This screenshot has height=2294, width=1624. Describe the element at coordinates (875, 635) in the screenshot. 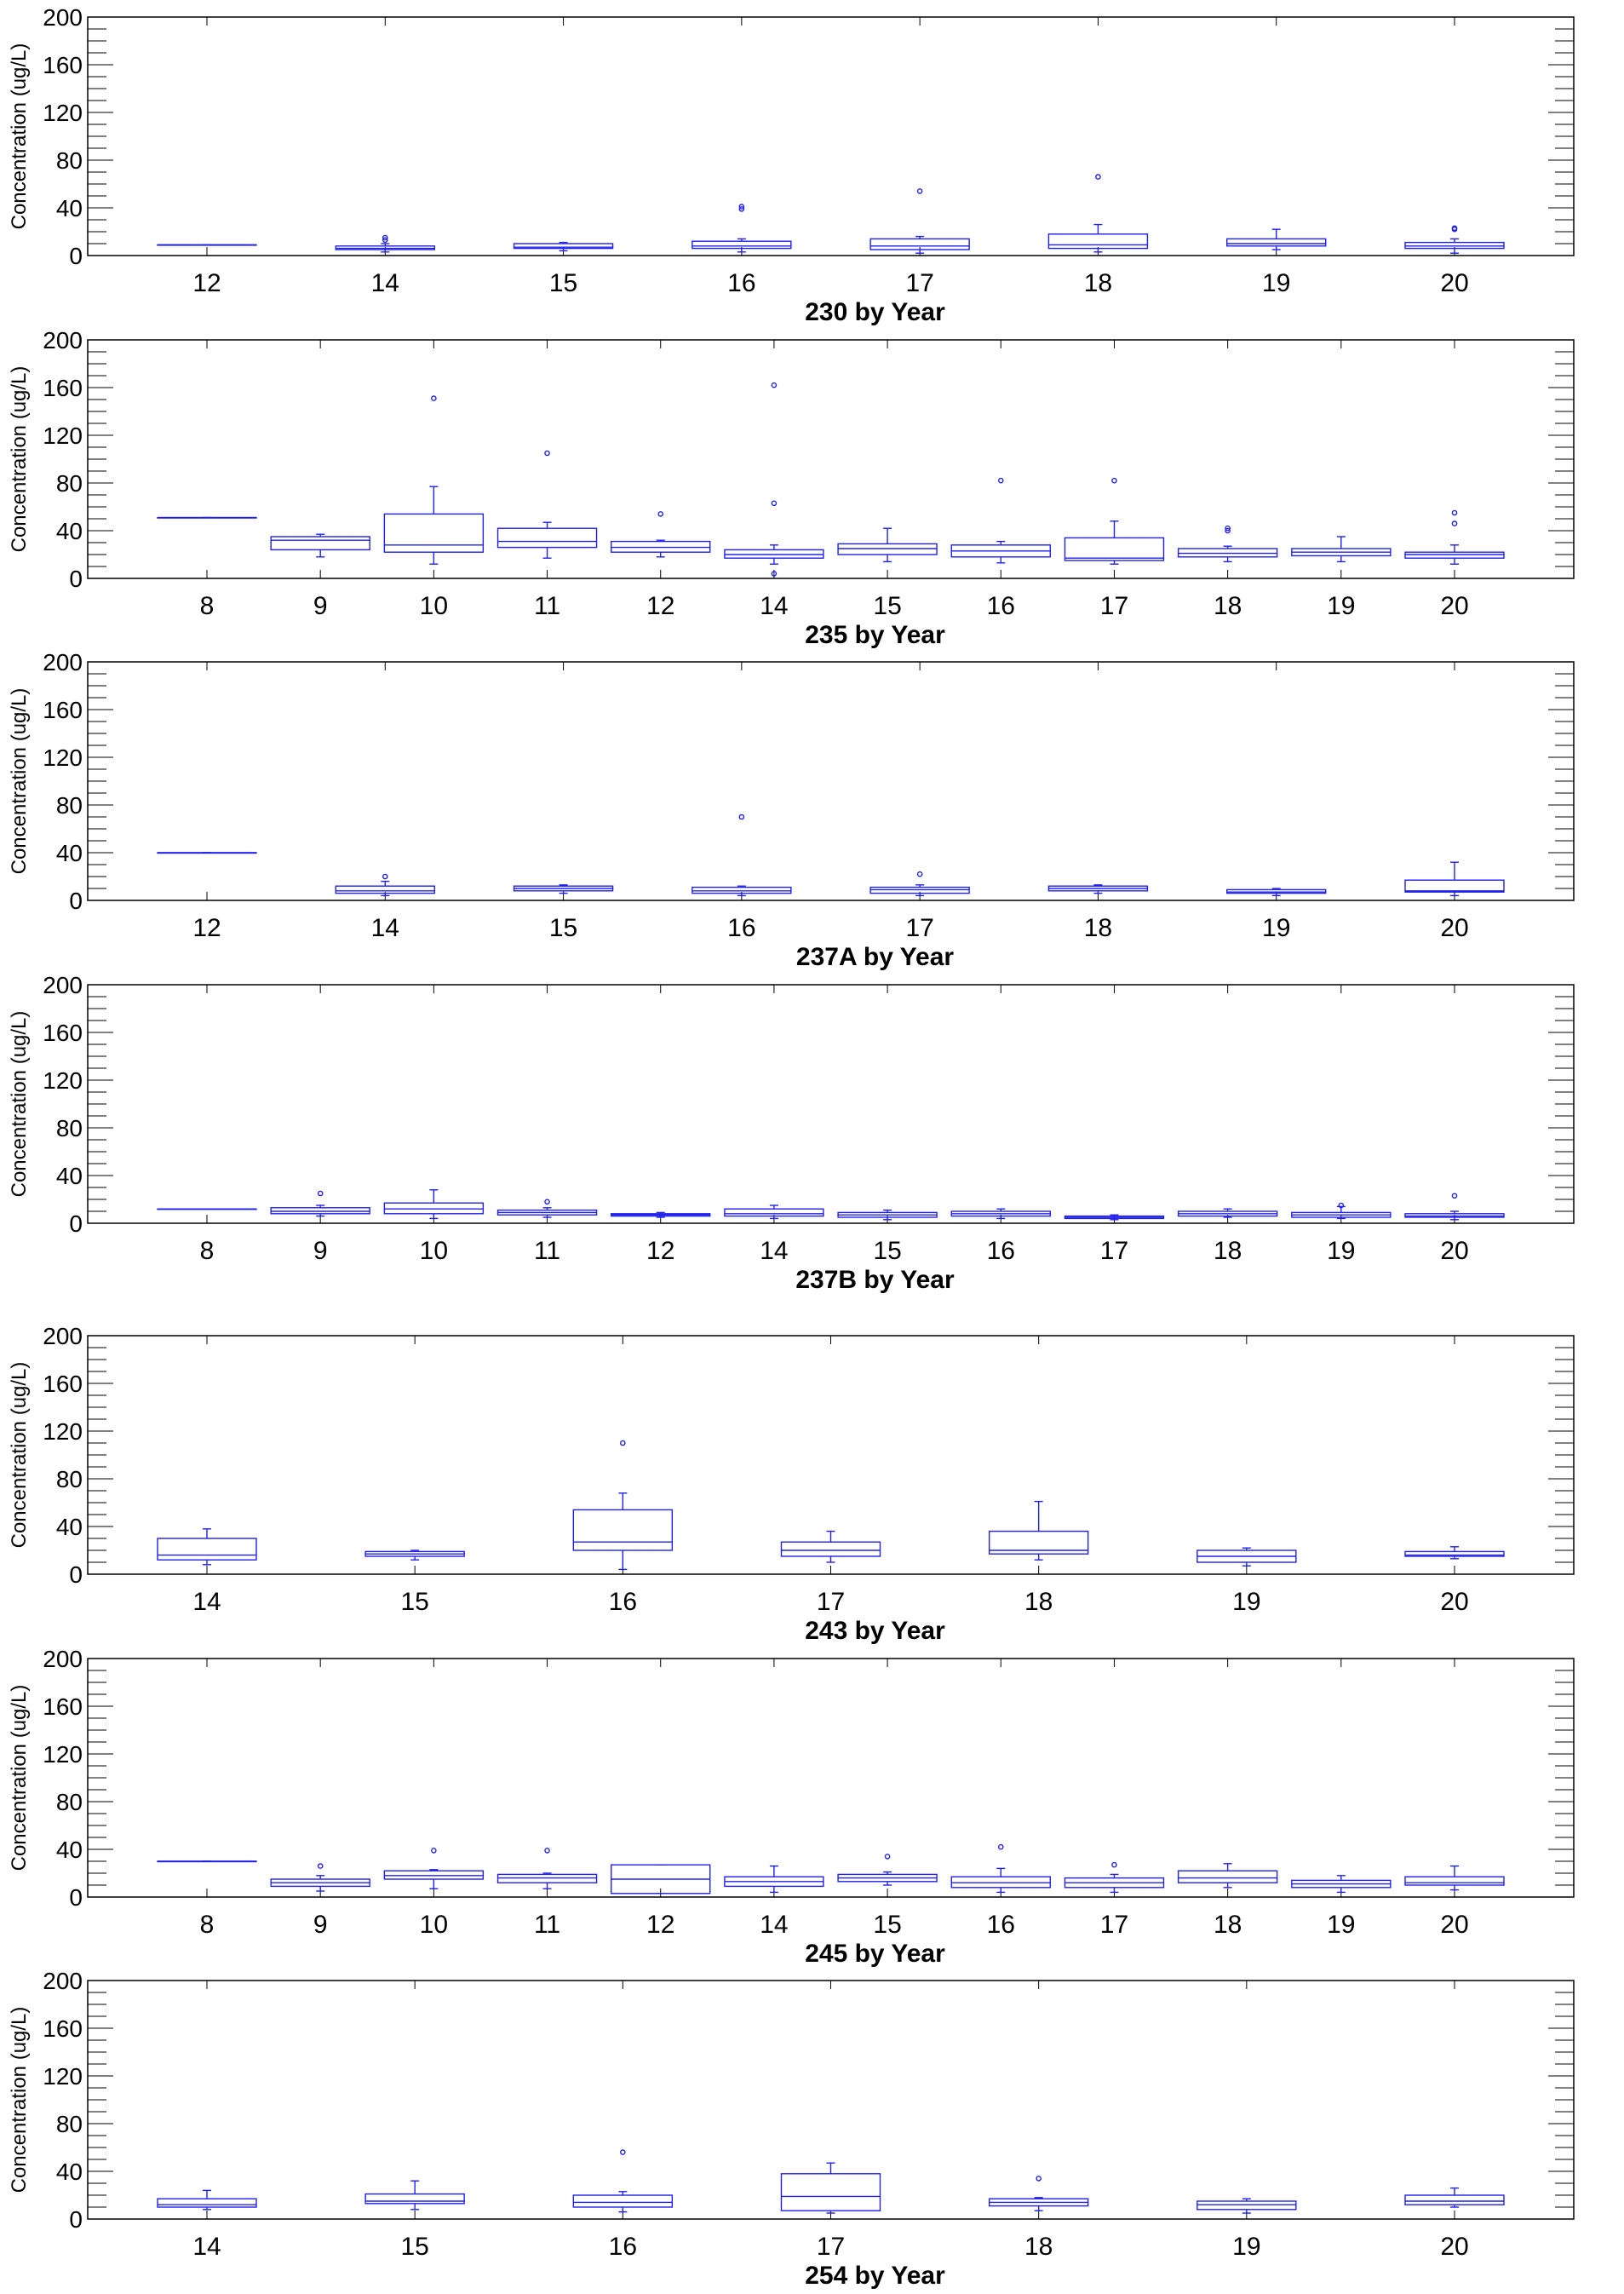

I see `panel-title: 235 by Year` at that location.